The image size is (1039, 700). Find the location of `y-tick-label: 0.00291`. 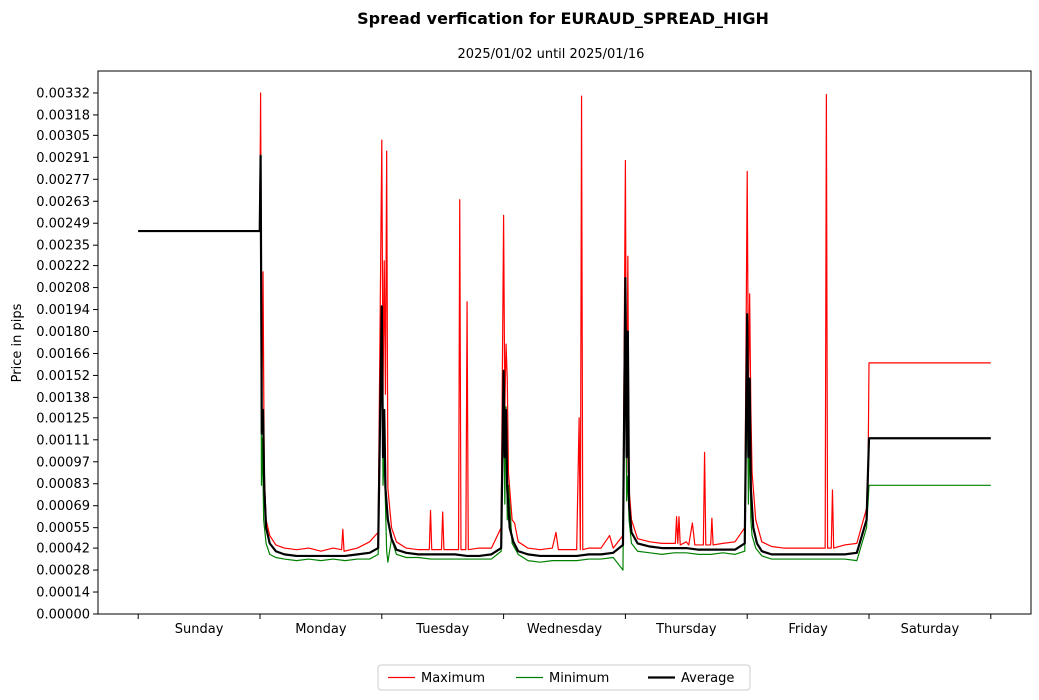

y-tick-label: 0.00291 is located at coordinates (63, 158).